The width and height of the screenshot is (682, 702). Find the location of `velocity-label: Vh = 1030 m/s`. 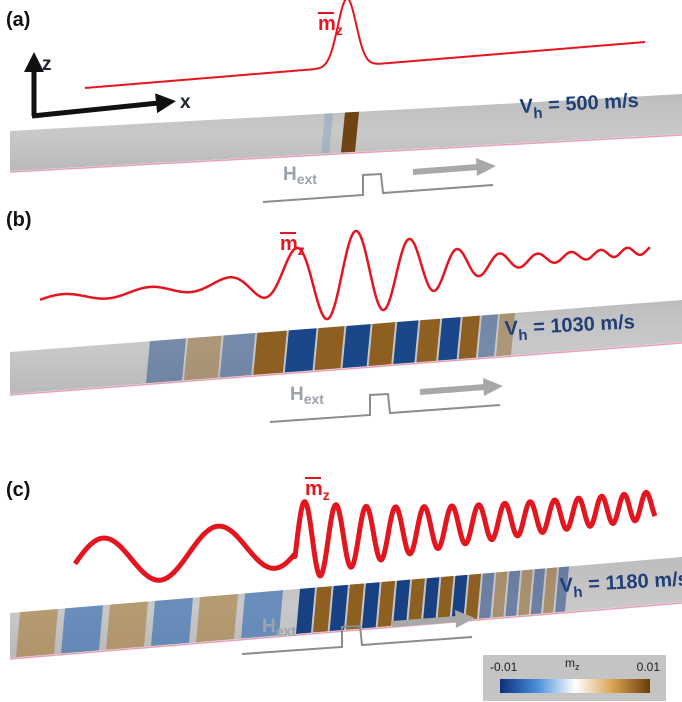

velocity-label: Vh = 1030 m/s is located at coordinates (570, 328).